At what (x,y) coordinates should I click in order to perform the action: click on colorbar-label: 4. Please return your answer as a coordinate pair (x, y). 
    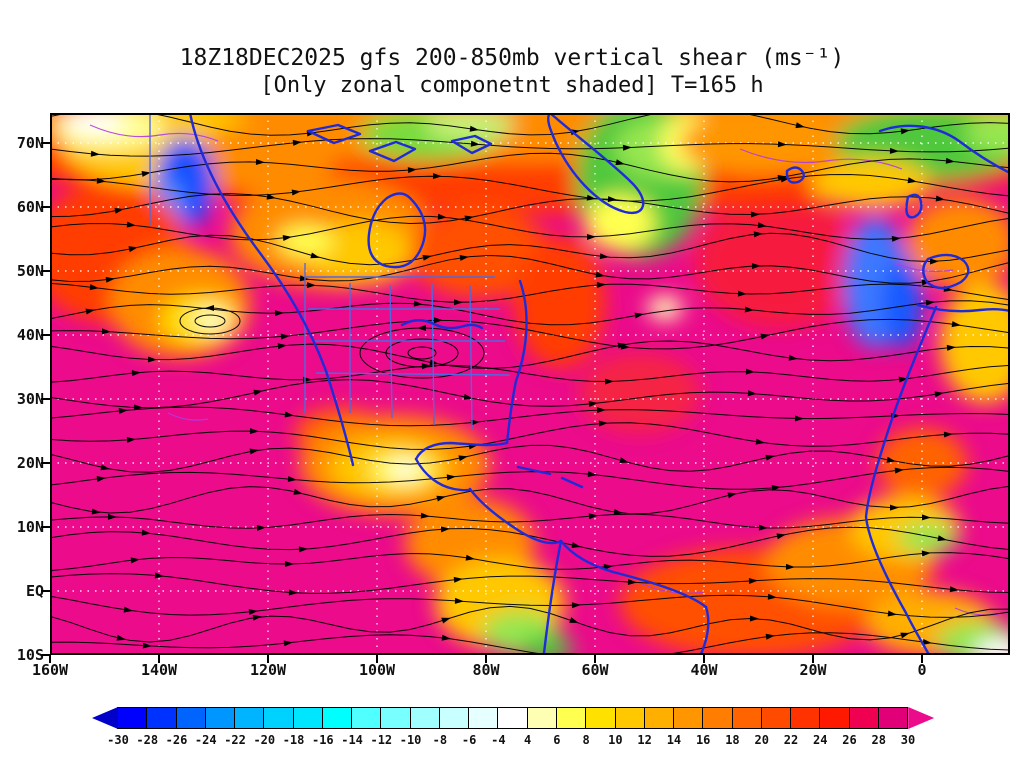
    Looking at the image, I should click on (528, 740).